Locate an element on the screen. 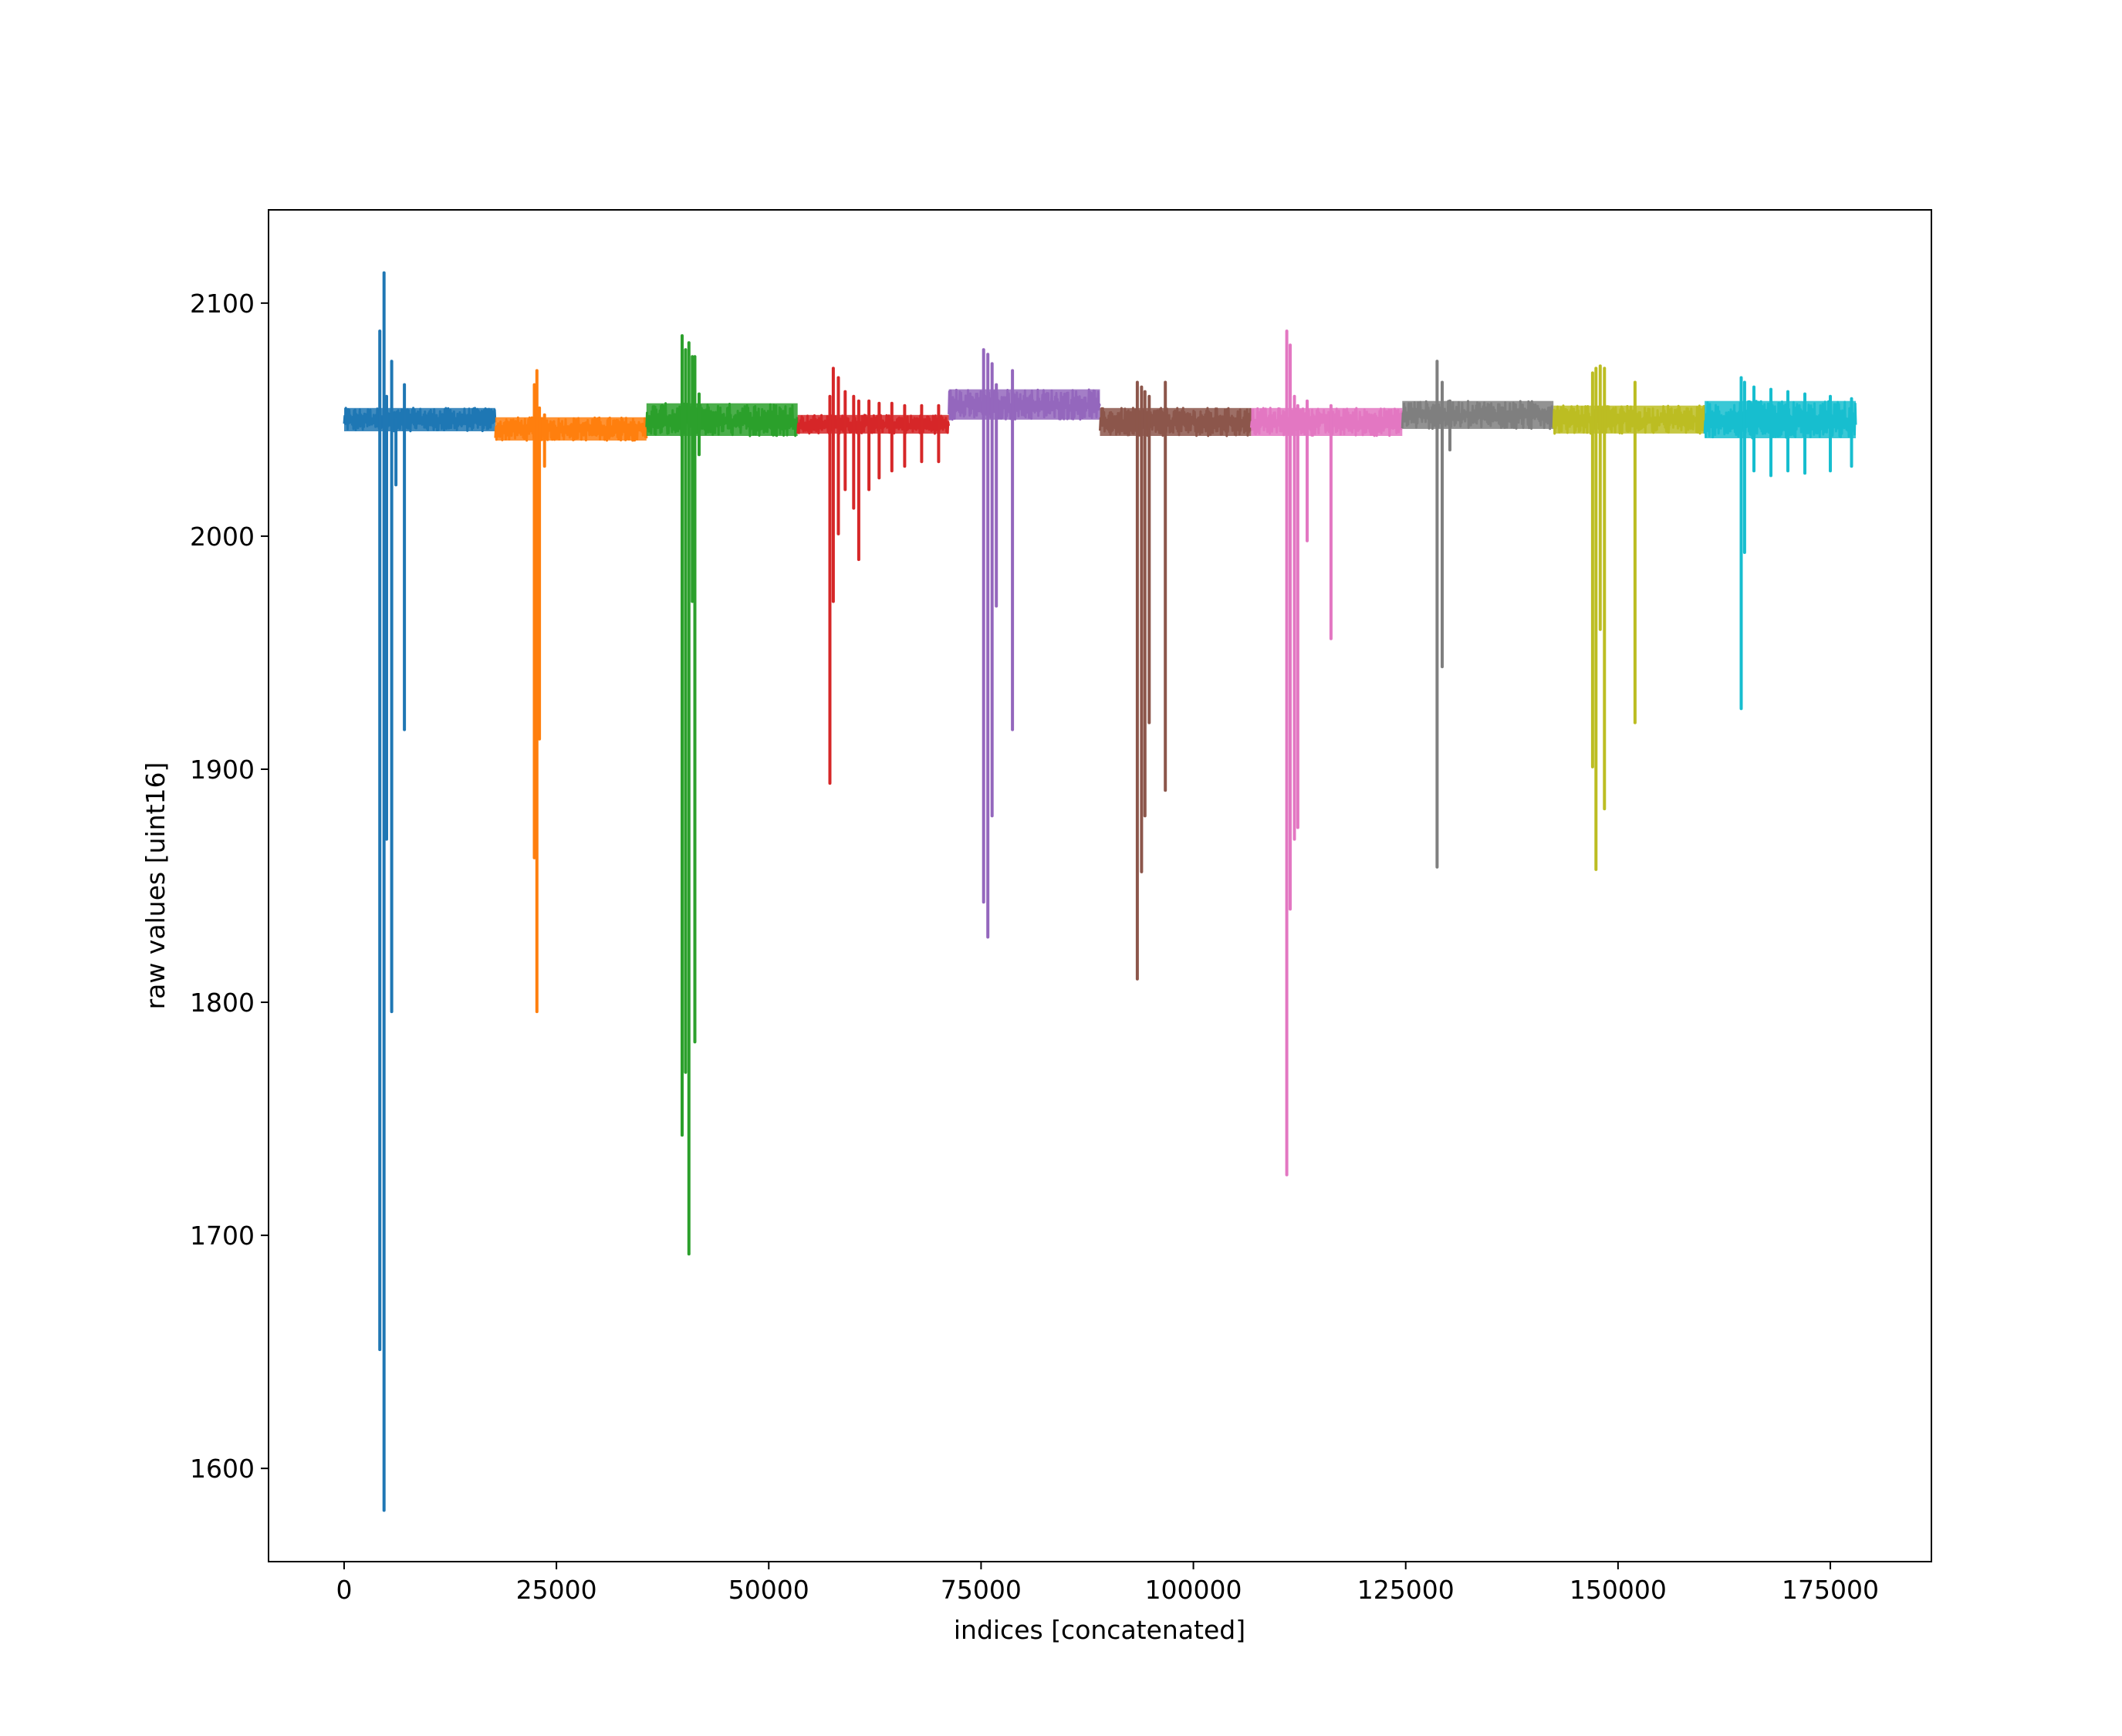 Image resolution: width=2122 pixels, height=1736 pixels. x-axis-label: indices [concatenated] is located at coordinates (1100, 1630).